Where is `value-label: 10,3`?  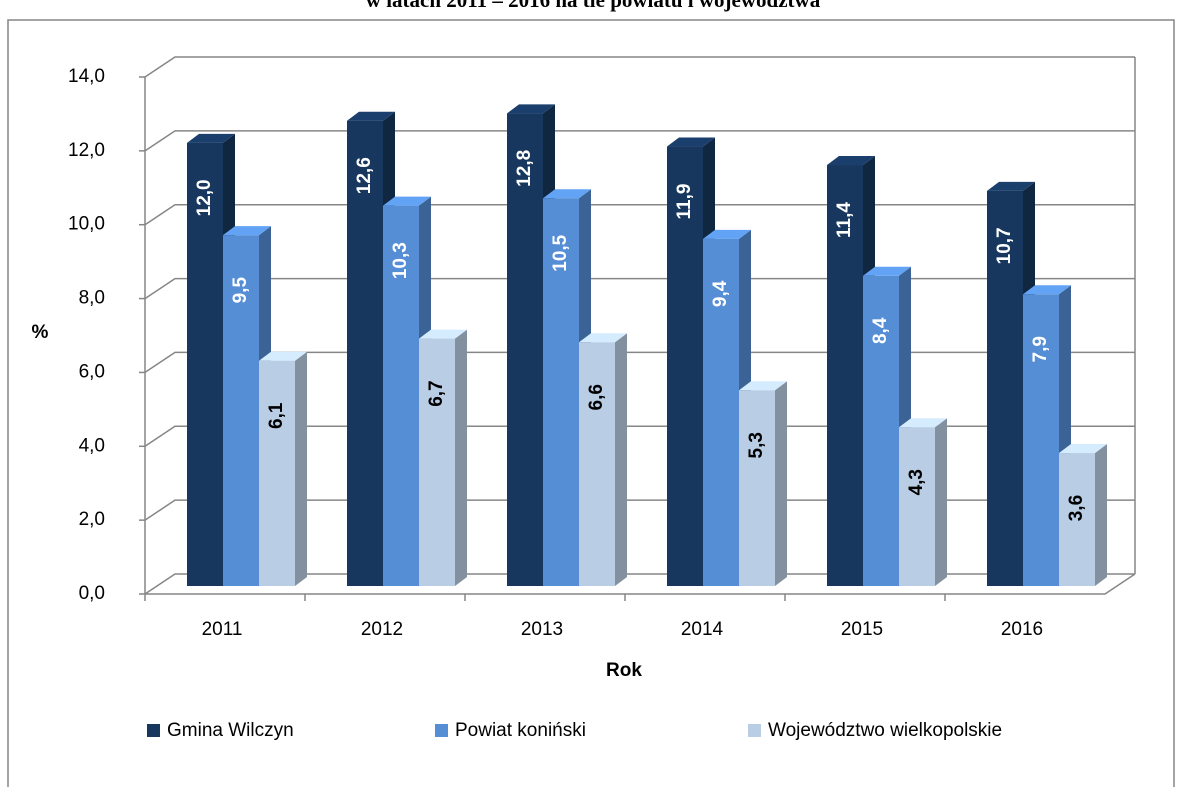
value-label: 10,3 is located at coordinates (400, 260).